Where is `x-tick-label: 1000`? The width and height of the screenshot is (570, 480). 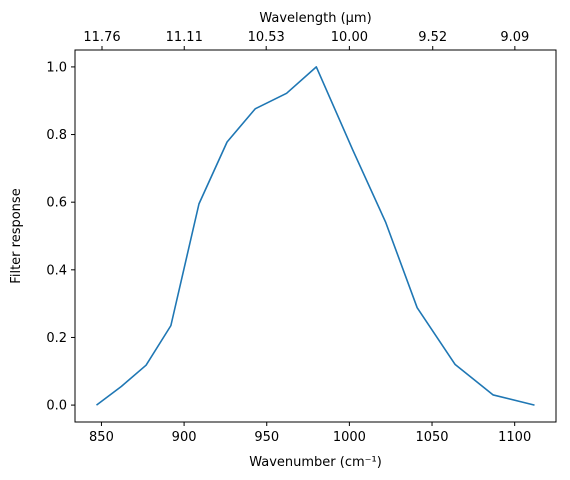
x-tick-label: 1000 is located at coordinates (349, 437).